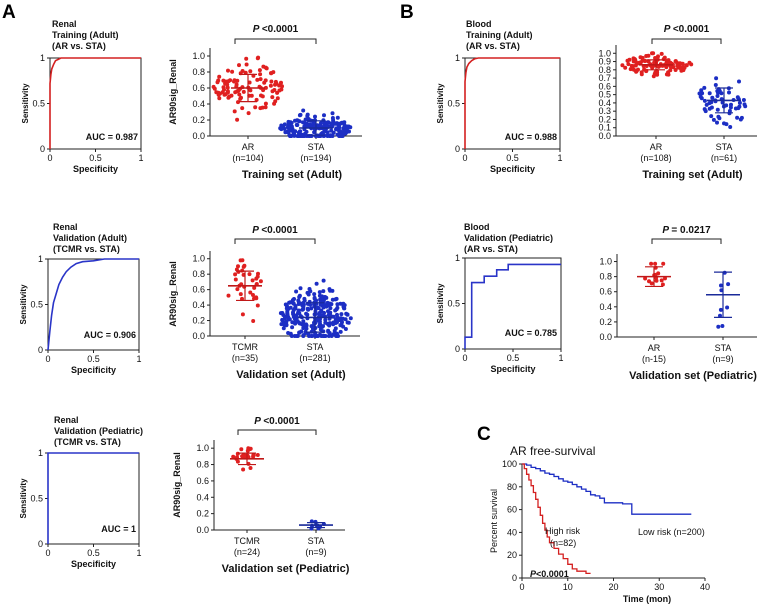  What do you see at coordinates (247, 552) in the screenshot?
I see `group-n-label: (n=24)` at bounding box center [247, 552].